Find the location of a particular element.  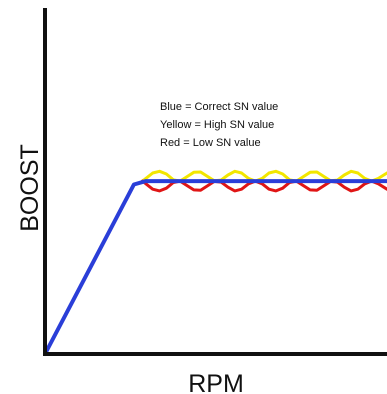

y-axis-label: BOOST is located at coordinates (30, 188).